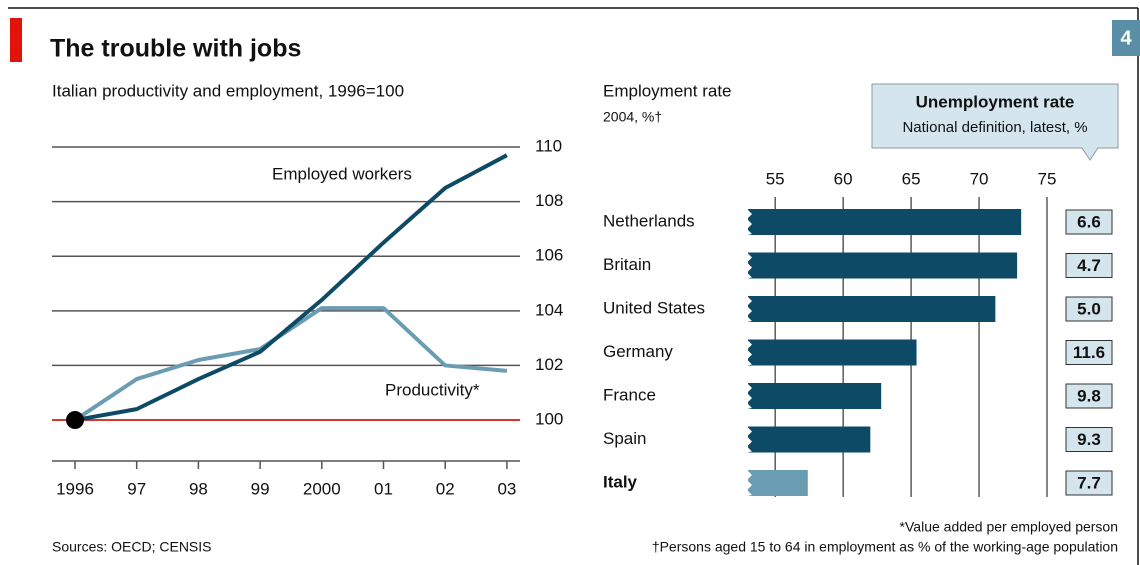 Image resolution: width=1140 pixels, height=565 pixels. What do you see at coordinates (445, 488) in the screenshot?
I see `x-tick-label: 02` at bounding box center [445, 488].